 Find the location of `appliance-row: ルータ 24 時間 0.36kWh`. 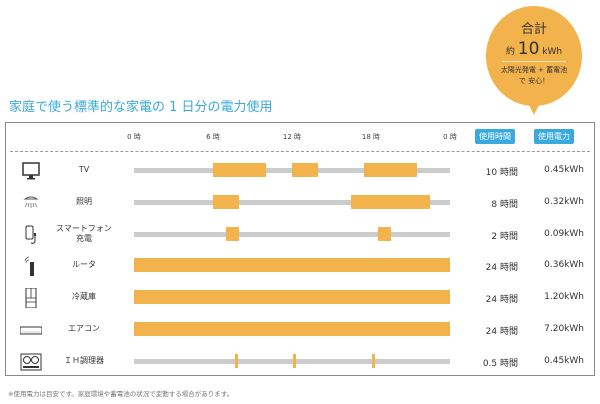

appliance-row: ルータ 24 時間 0.36kWh is located at coordinates (300, 265).